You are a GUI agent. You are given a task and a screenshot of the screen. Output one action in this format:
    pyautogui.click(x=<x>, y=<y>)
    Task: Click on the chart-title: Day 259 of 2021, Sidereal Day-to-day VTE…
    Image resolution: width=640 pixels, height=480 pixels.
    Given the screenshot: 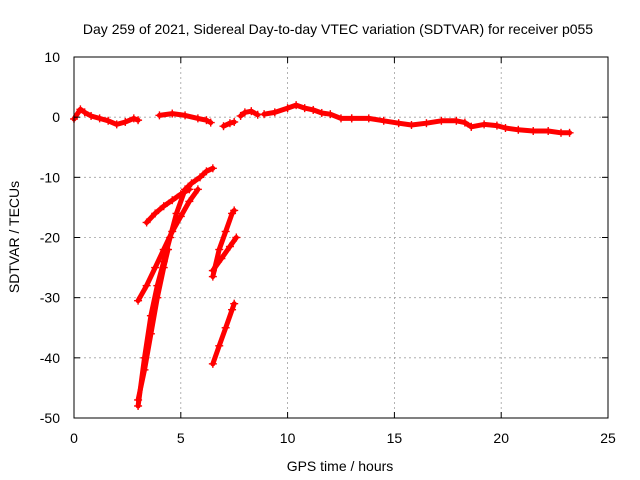 What is the action you would take?
    pyautogui.click(x=338, y=29)
    